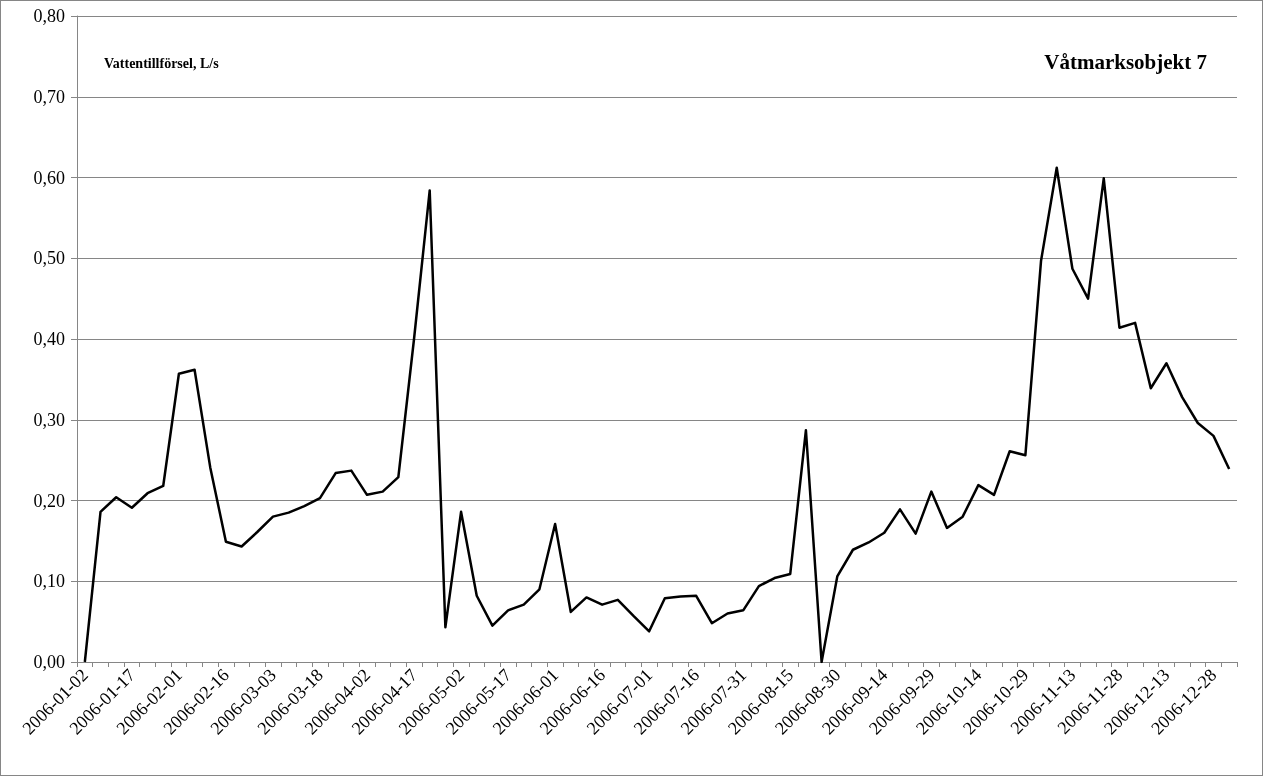  I want to click on y-tick-label: 0,60, so click(49, 177).